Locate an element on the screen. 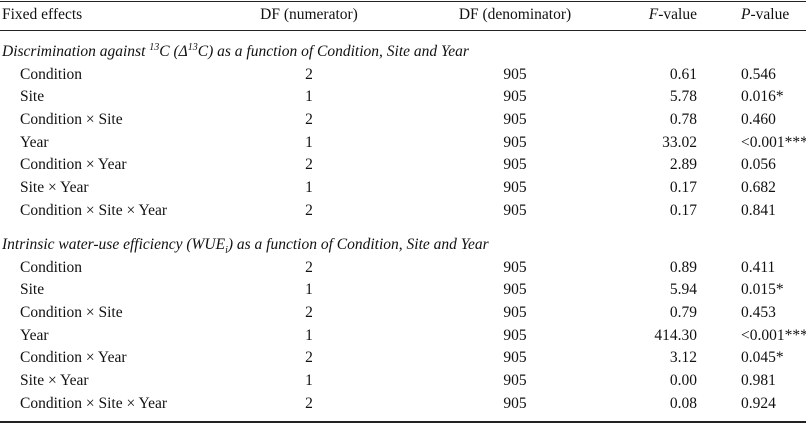  value-cell: 3.12 is located at coordinates (683, 358).